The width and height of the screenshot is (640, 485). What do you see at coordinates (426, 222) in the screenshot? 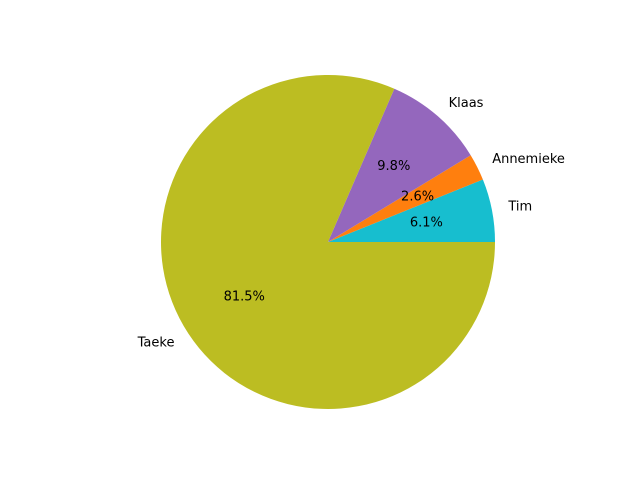
I see `slice-percent-tim: 6.1%` at bounding box center [426, 222].